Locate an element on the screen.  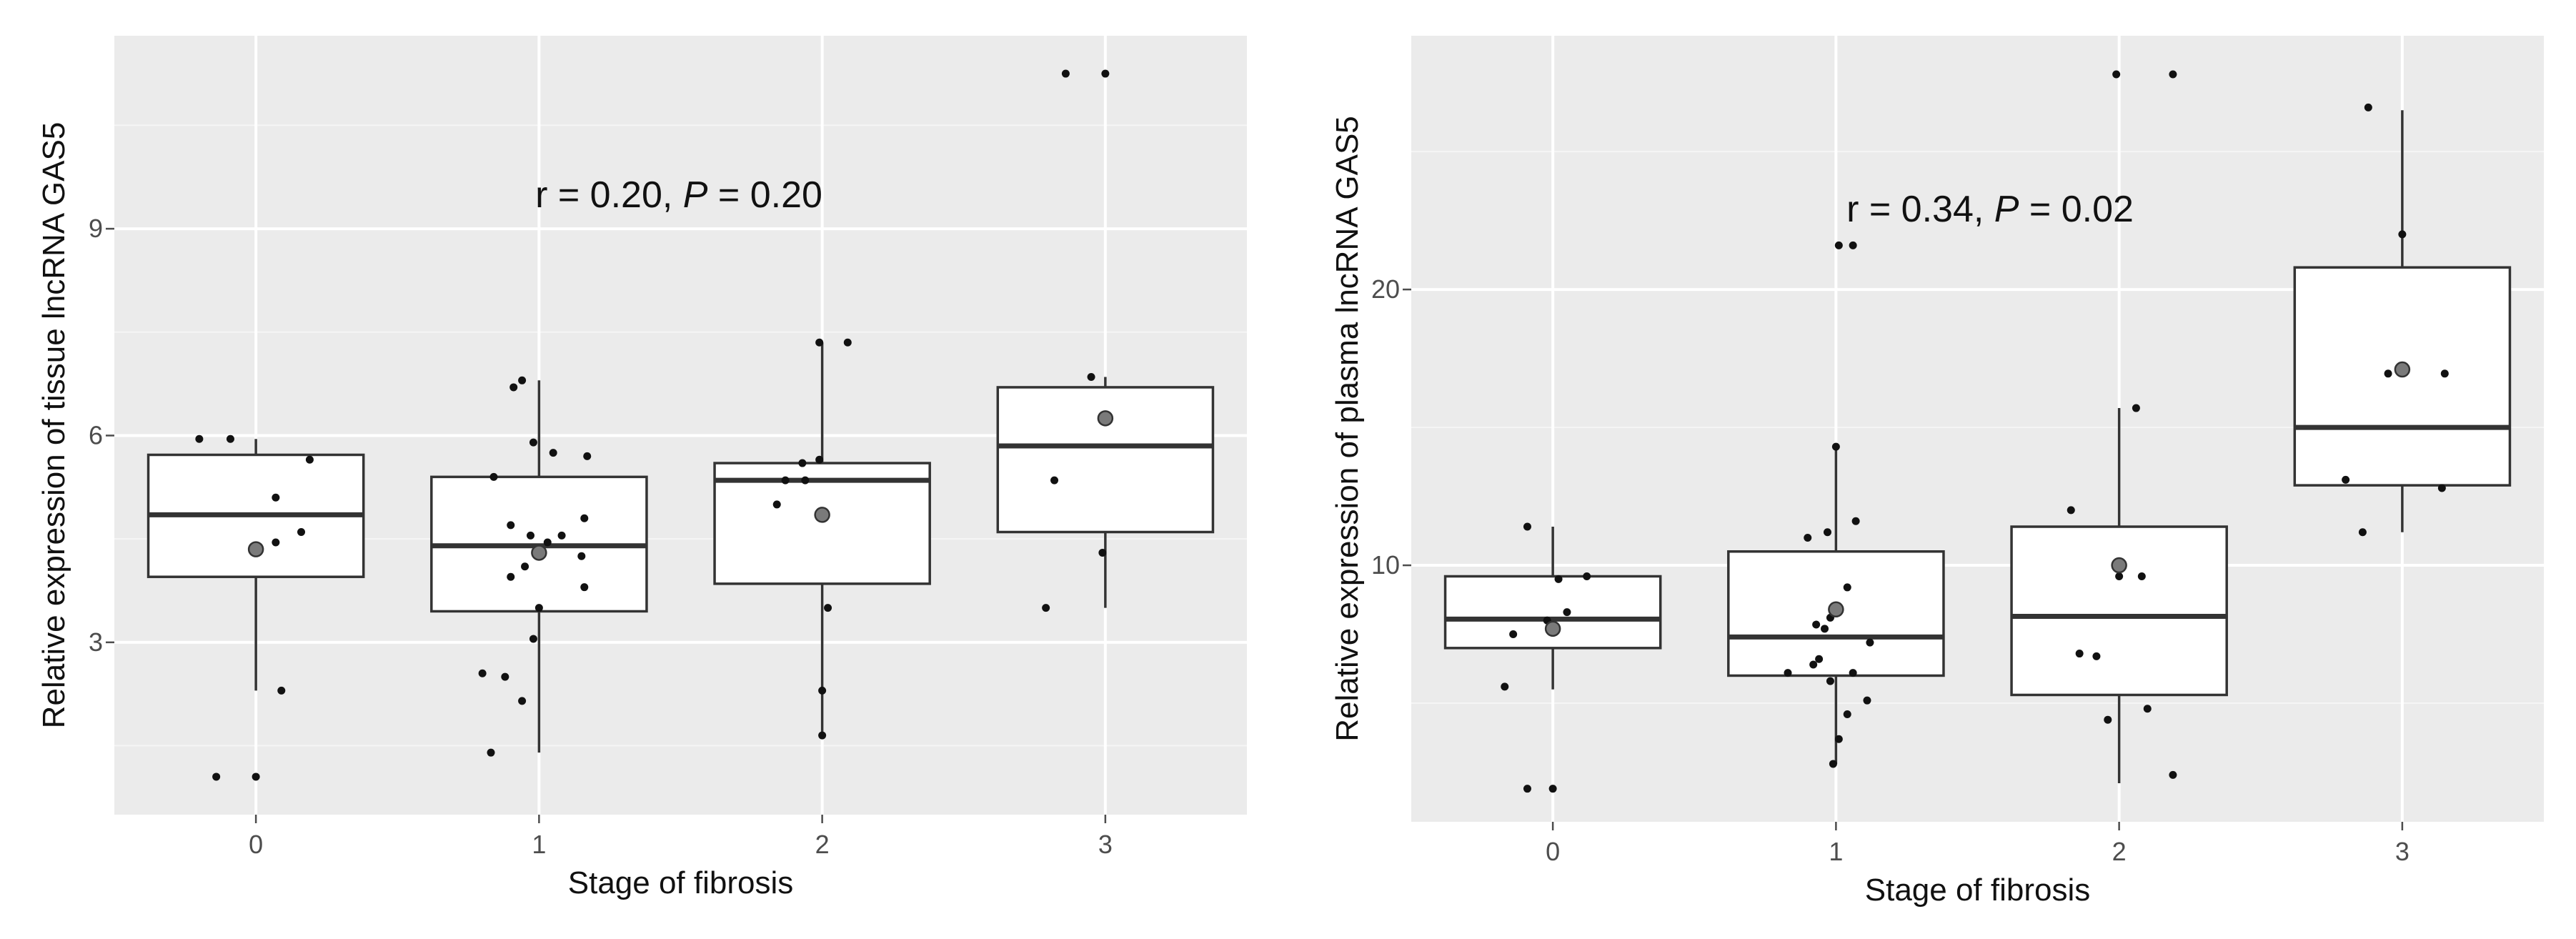
correlation-annotation: r = 0.34, P = 0.02 is located at coordinates (1990, 210).